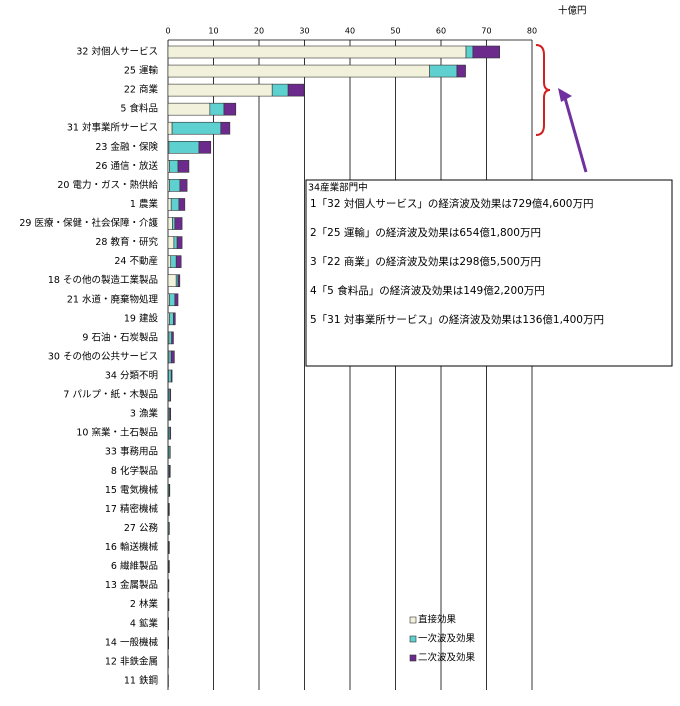 This screenshot has width=680, height=706. Describe the element at coordinates (103, 280) in the screenshot. I see `y-tick-label: 18 その他の製造工業製品` at that location.